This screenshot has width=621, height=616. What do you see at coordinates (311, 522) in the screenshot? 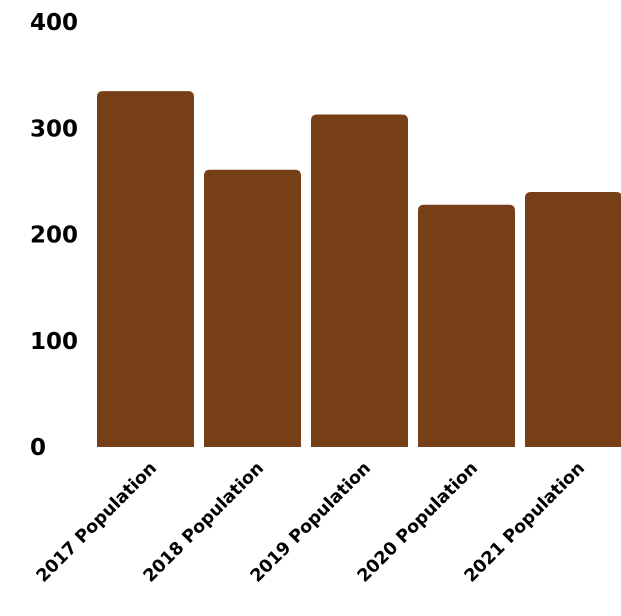
I see `x-tick-label: 2019 Population` at bounding box center [311, 522].